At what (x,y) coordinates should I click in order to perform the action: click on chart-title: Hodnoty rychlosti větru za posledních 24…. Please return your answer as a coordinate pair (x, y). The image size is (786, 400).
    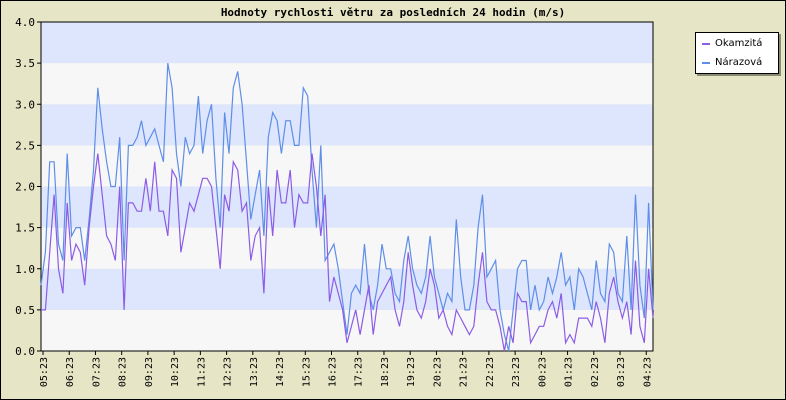
    Looking at the image, I should click on (393, 12).